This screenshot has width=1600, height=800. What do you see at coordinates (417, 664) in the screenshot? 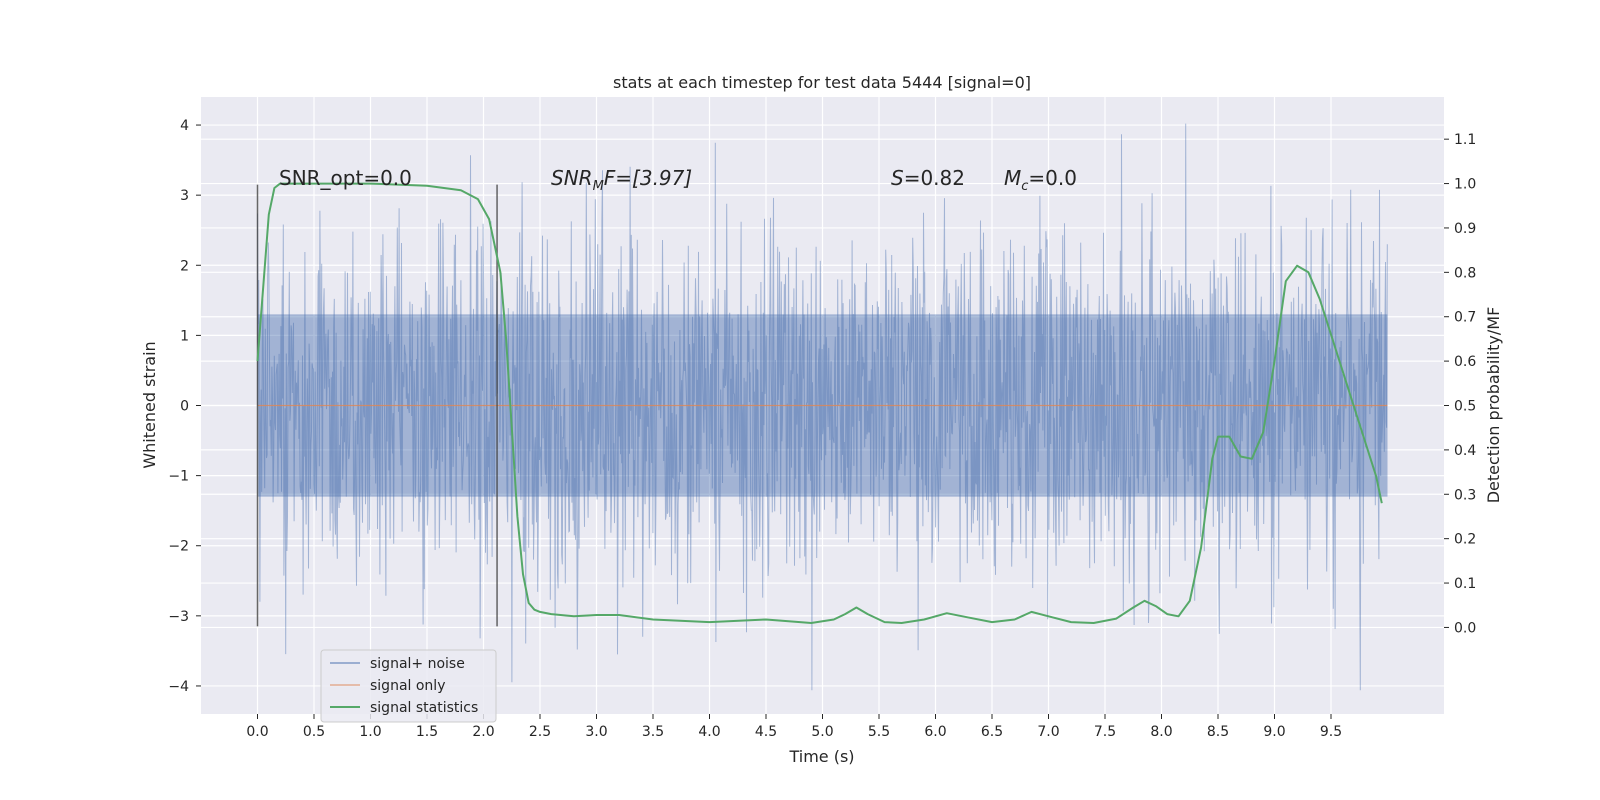
I see `legend-label-signal-plus-noise: signal+ noise` at bounding box center [417, 664].